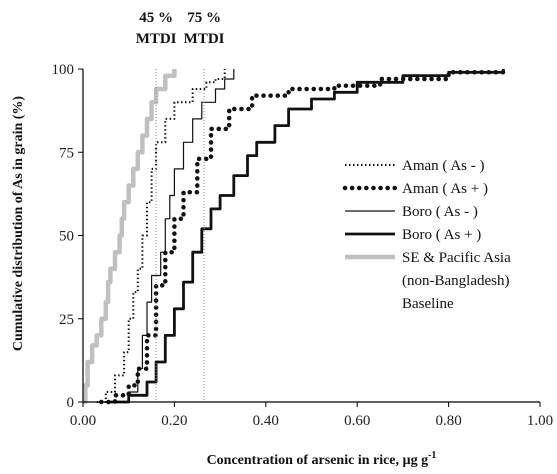 This screenshot has width=557, height=474. What do you see at coordinates (83, 421) in the screenshot?
I see `x-tick-label: 0.00` at bounding box center [83, 421].